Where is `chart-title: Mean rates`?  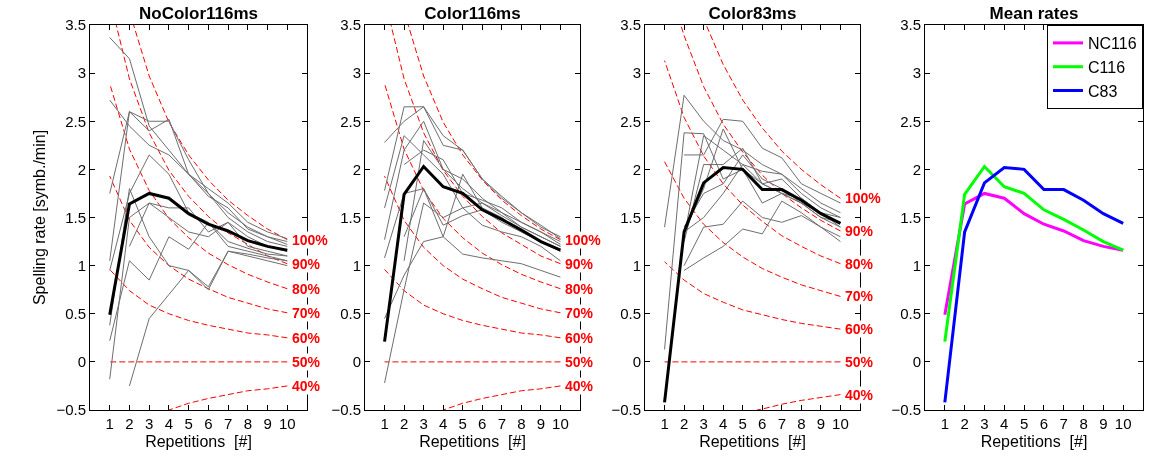
chart-title: Mean rates is located at coordinates (1034, 13).